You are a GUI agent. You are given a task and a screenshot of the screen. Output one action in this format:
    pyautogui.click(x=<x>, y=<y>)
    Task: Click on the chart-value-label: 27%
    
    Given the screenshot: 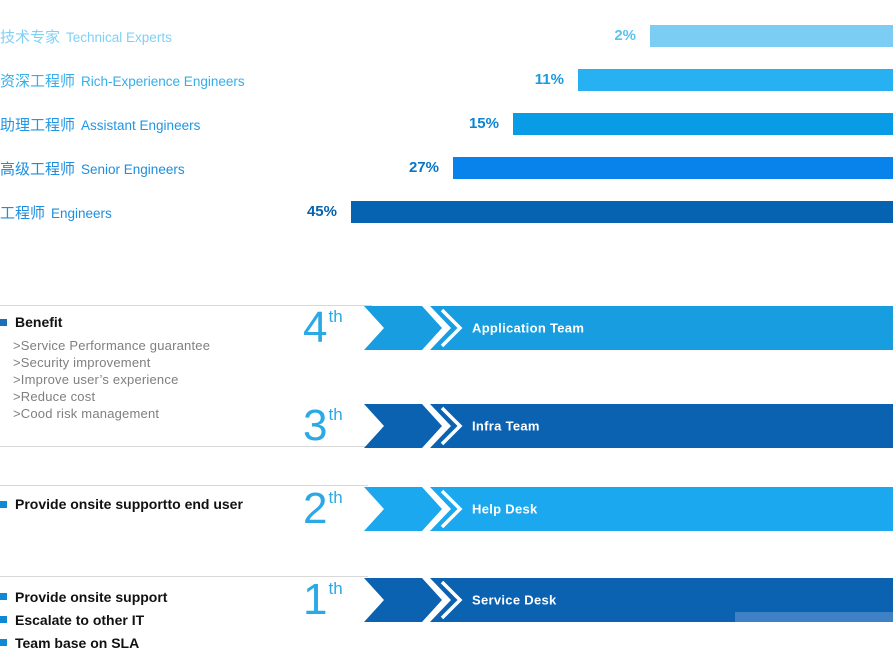 What is the action you would take?
    pyautogui.click(x=423, y=167)
    